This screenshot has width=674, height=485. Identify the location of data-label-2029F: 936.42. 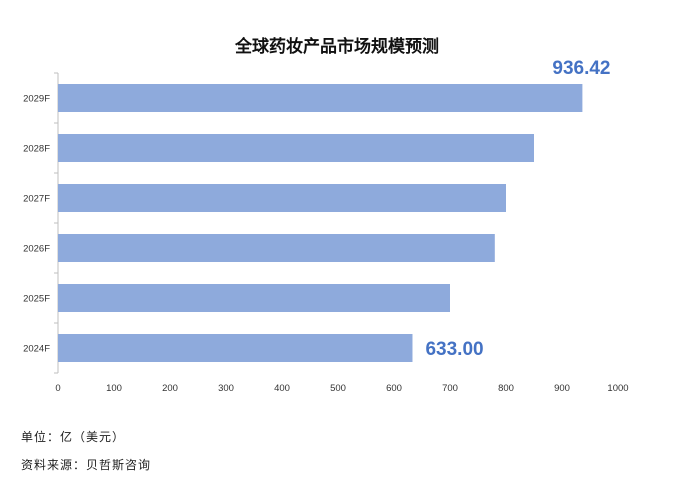
(581, 68).